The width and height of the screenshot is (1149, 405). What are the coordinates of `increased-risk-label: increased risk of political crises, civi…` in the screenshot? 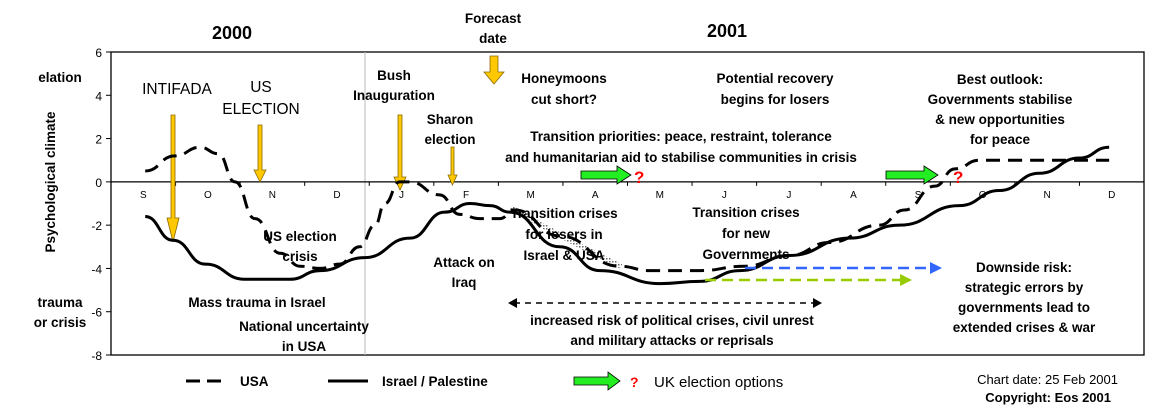 It's located at (672, 320).